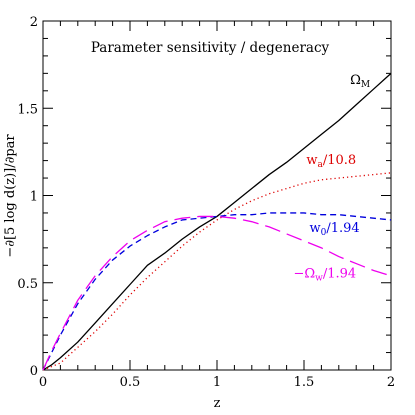 The height and width of the screenshot is (415, 415). Describe the element at coordinates (130, 382) in the screenshot. I see `x-tick-label: 0.5` at that location.